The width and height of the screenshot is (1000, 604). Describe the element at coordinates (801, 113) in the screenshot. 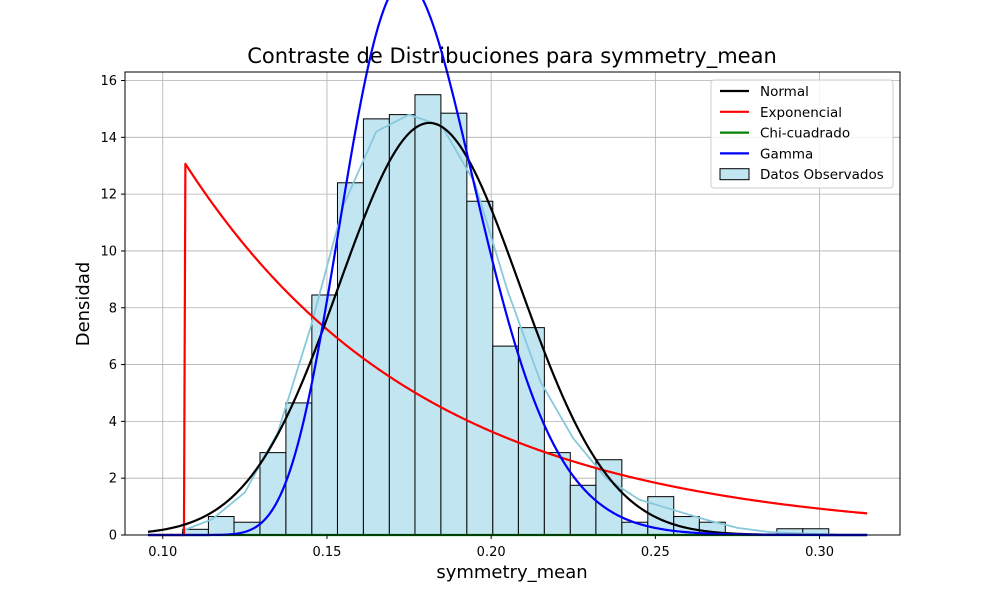

I see `legend-label: Exponencial` at that location.